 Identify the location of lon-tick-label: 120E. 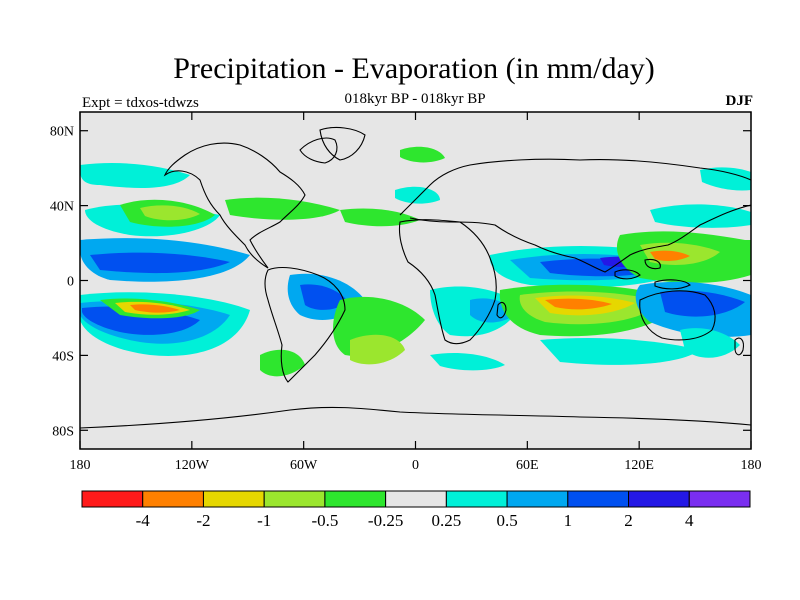
(639, 465).